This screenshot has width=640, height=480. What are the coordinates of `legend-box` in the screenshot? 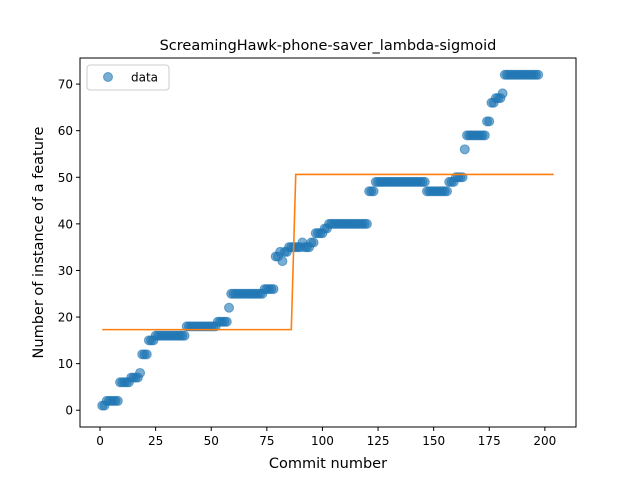 It's located at (128, 77).